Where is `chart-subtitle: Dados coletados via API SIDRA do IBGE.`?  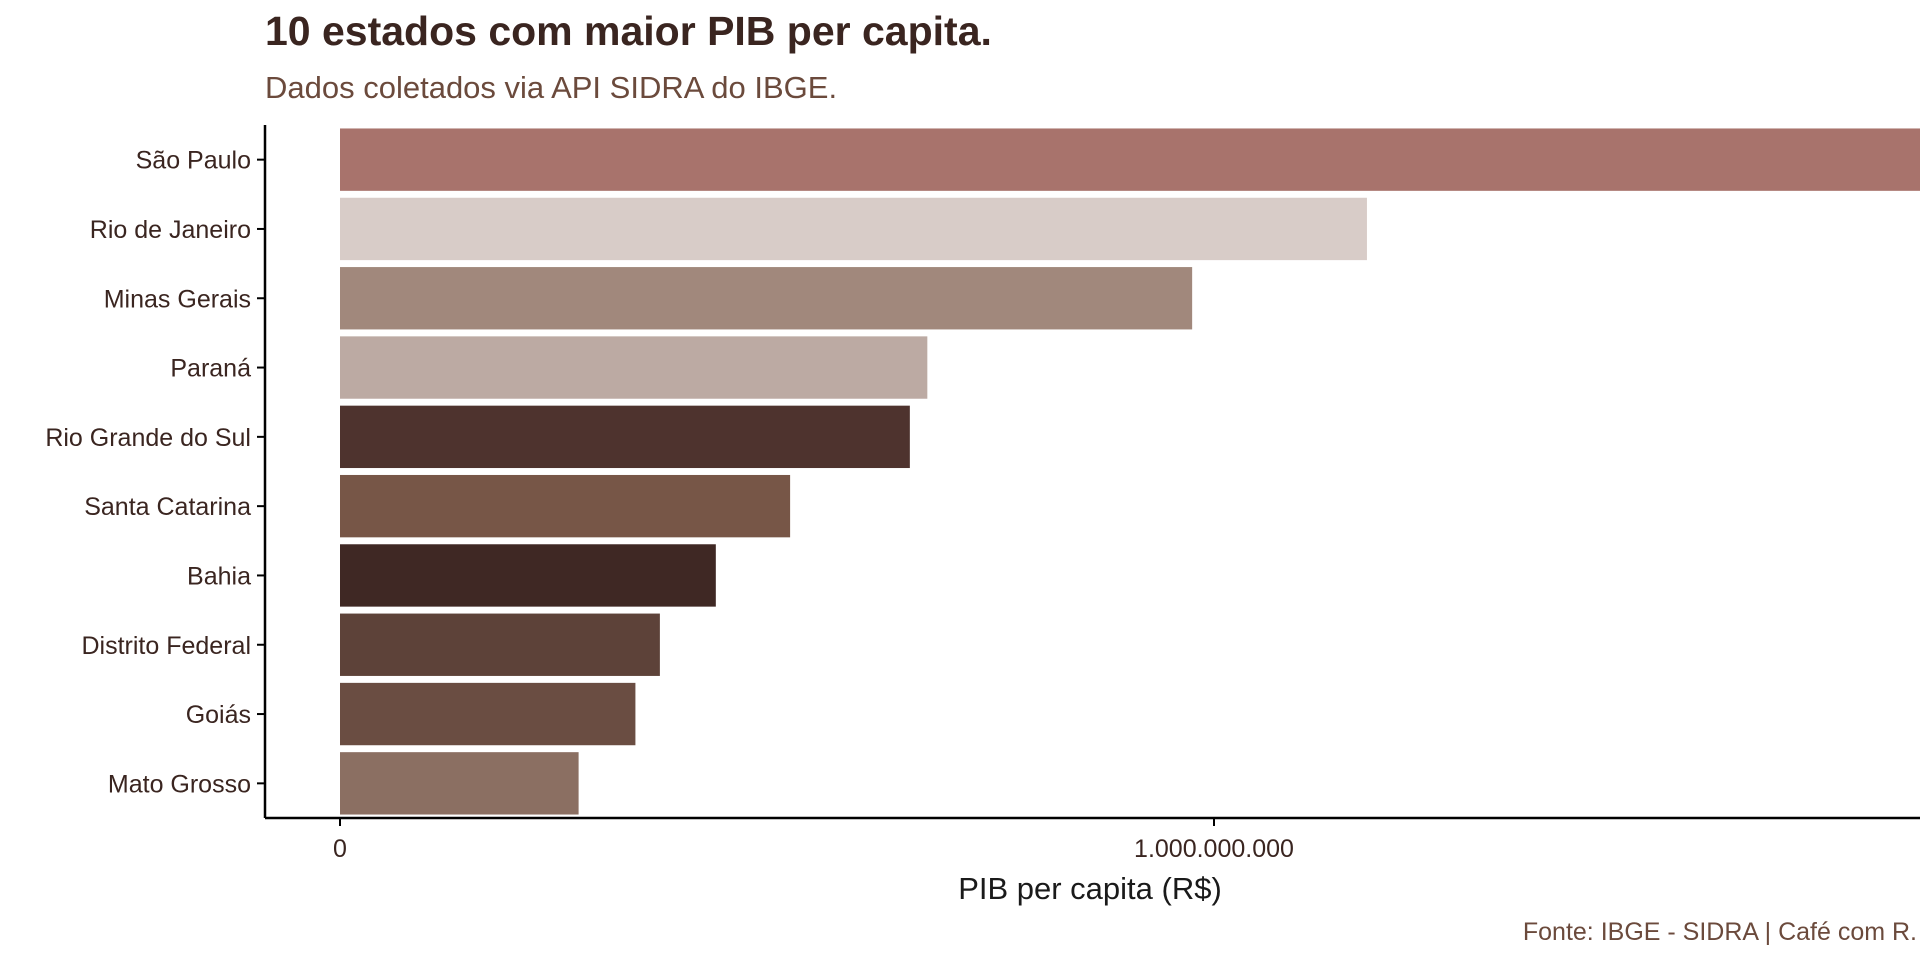
chart-subtitle: Dados coletados via API SIDRA do IBGE. is located at coordinates (551, 87).